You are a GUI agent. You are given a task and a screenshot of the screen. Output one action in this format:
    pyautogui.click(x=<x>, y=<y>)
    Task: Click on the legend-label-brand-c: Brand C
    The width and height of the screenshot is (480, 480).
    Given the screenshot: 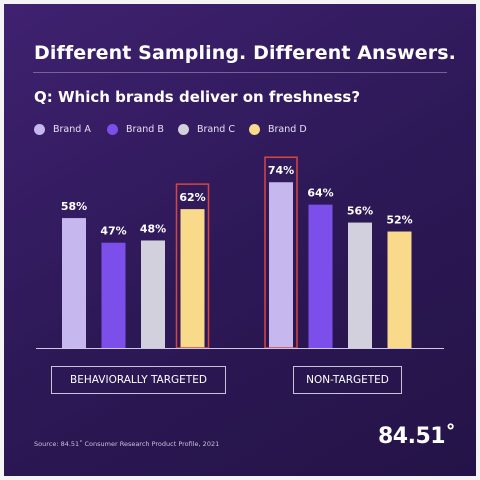 What is the action you would take?
    pyautogui.click(x=216, y=129)
    